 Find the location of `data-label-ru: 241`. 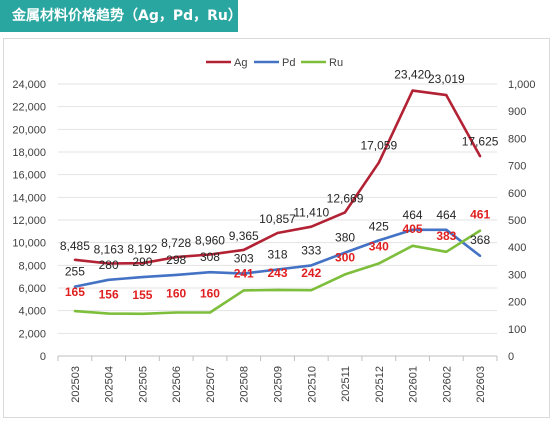

data-label-ru: 241 is located at coordinates (244, 273).